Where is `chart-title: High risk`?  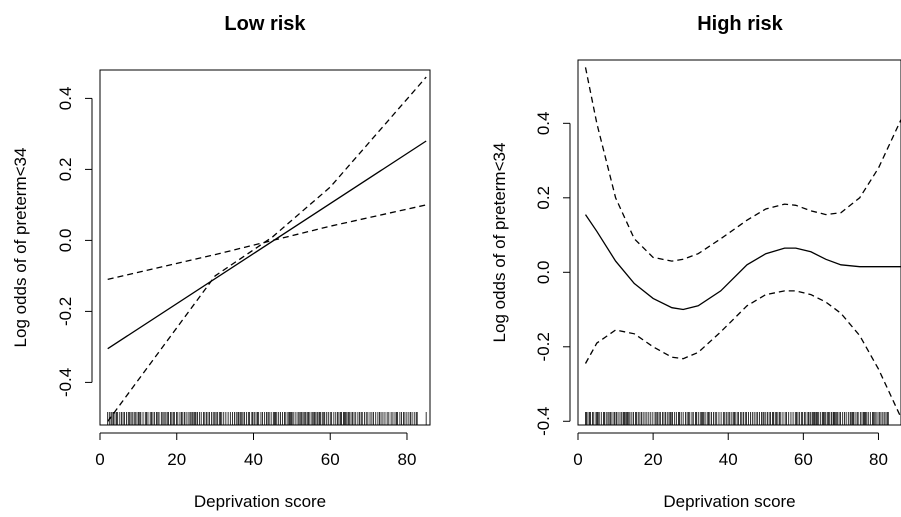 chart-title: High risk is located at coordinates (740, 24).